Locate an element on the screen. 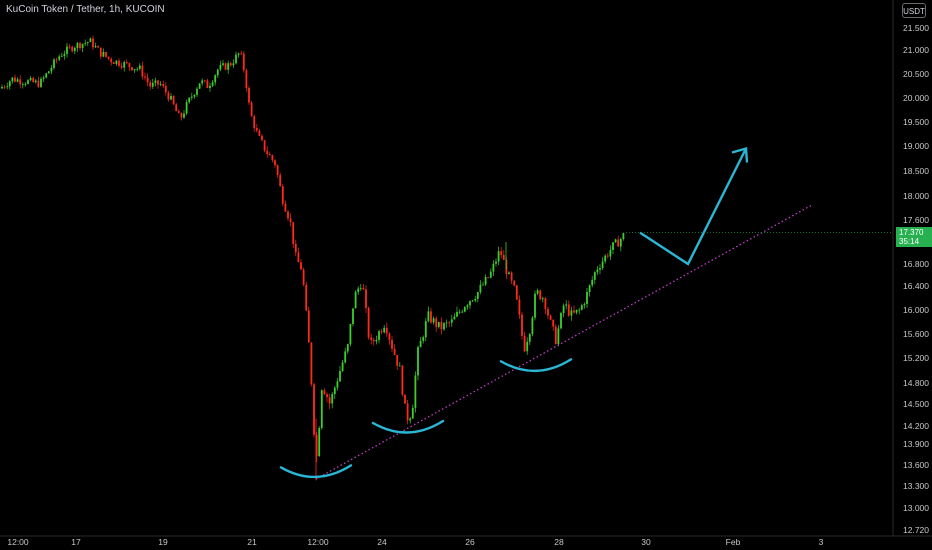  y-tick-label: 14.500 is located at coordinates (916, 404).